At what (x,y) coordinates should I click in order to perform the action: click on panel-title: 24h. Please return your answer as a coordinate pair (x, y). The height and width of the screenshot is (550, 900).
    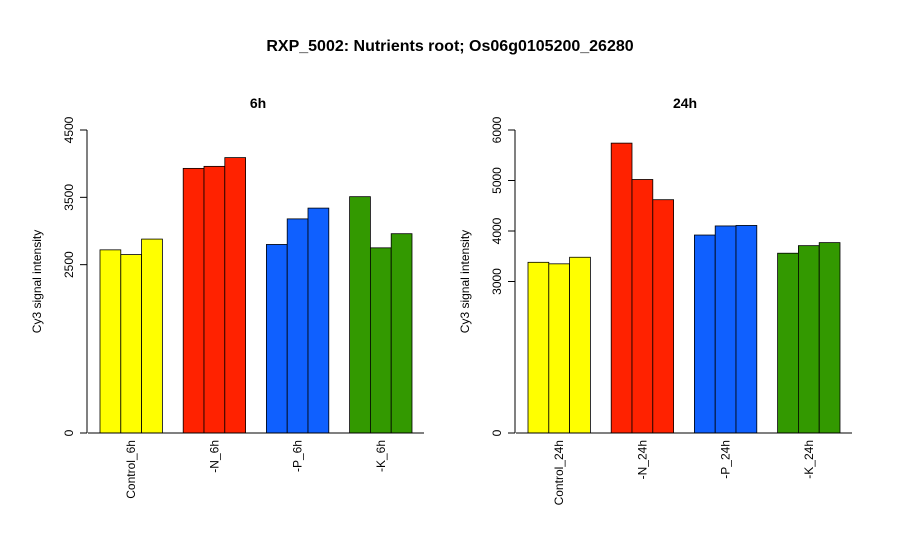
    Looking at the image, I should click on (685, 103).